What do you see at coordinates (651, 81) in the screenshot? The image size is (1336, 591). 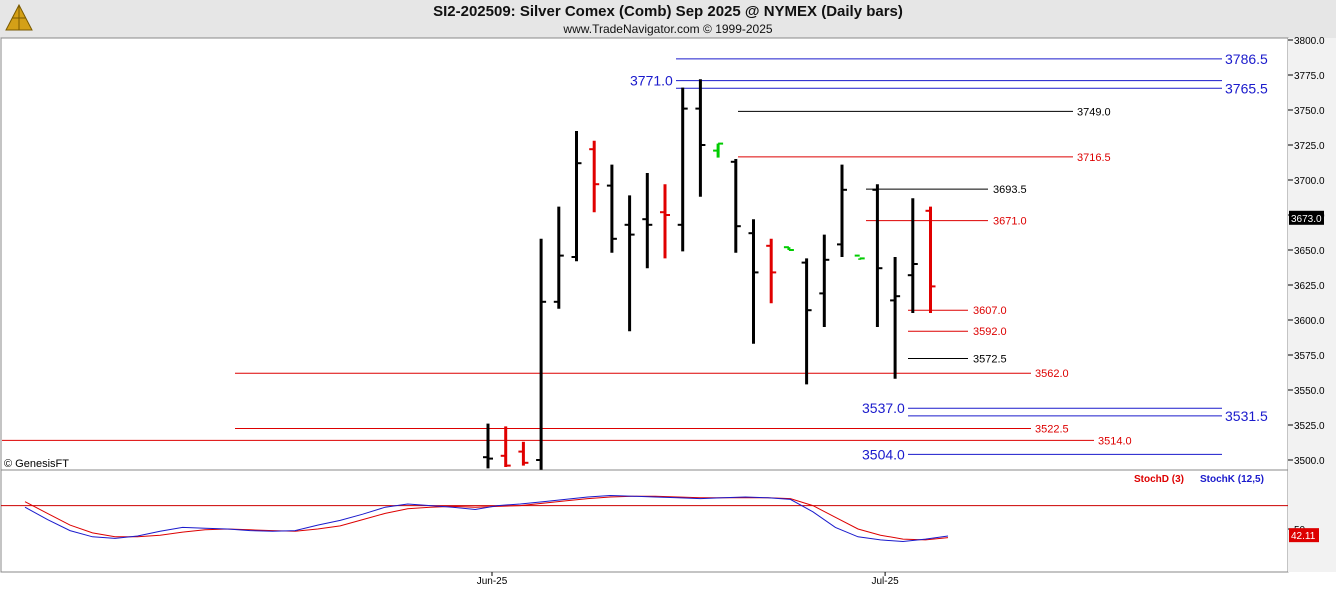 I see `level-label: 3771.0` at bounding box center [651, 81].